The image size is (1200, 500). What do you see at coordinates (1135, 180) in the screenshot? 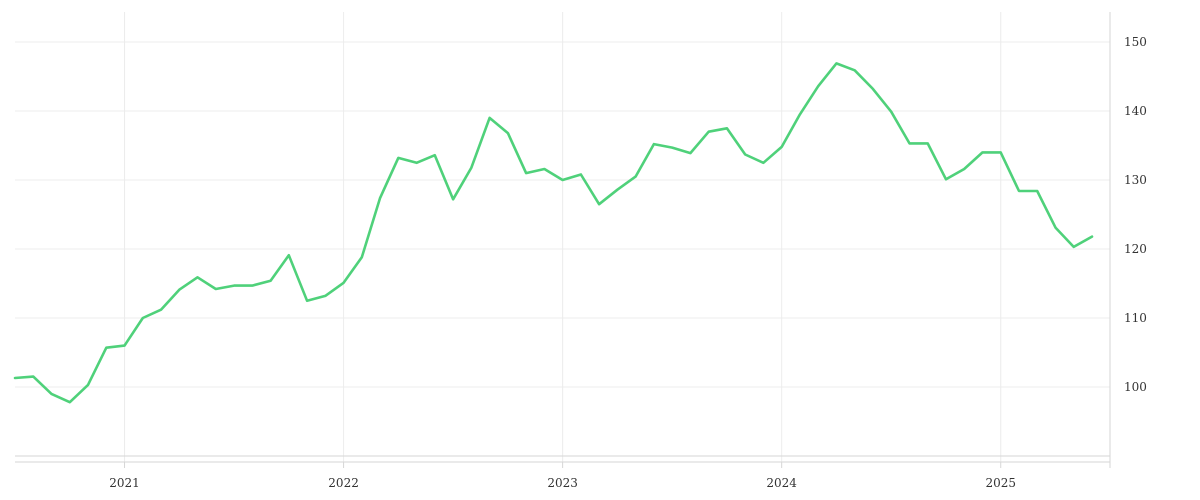
I see `y-tick-label: 130` at bounding box center [1135, 180].